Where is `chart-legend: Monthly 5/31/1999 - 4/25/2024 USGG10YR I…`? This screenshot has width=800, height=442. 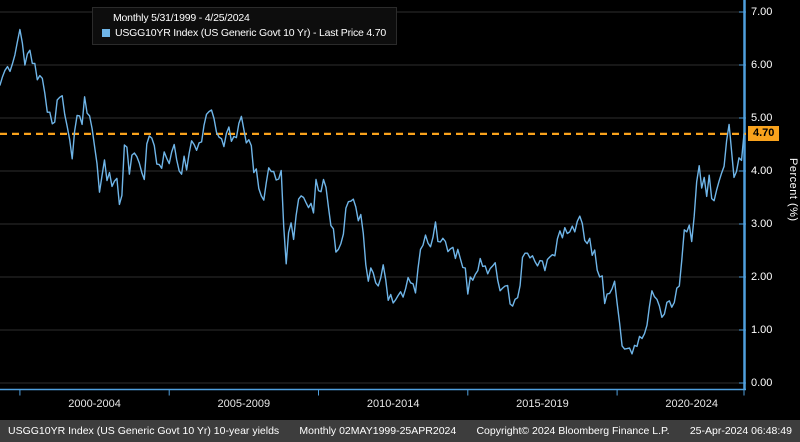 chart-legend: Monthly 5/31/1999 - 4/25/2024 USGG10YR I… is located at coordinates (245, 26).